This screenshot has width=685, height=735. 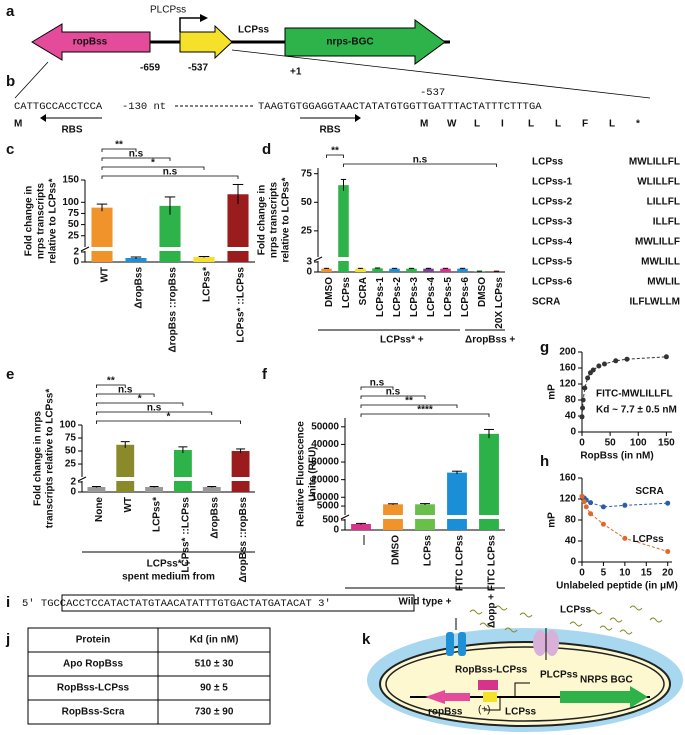 I want to click on y-axis-label: transcripts relative to LCPss*, so click(x=50, y=459).